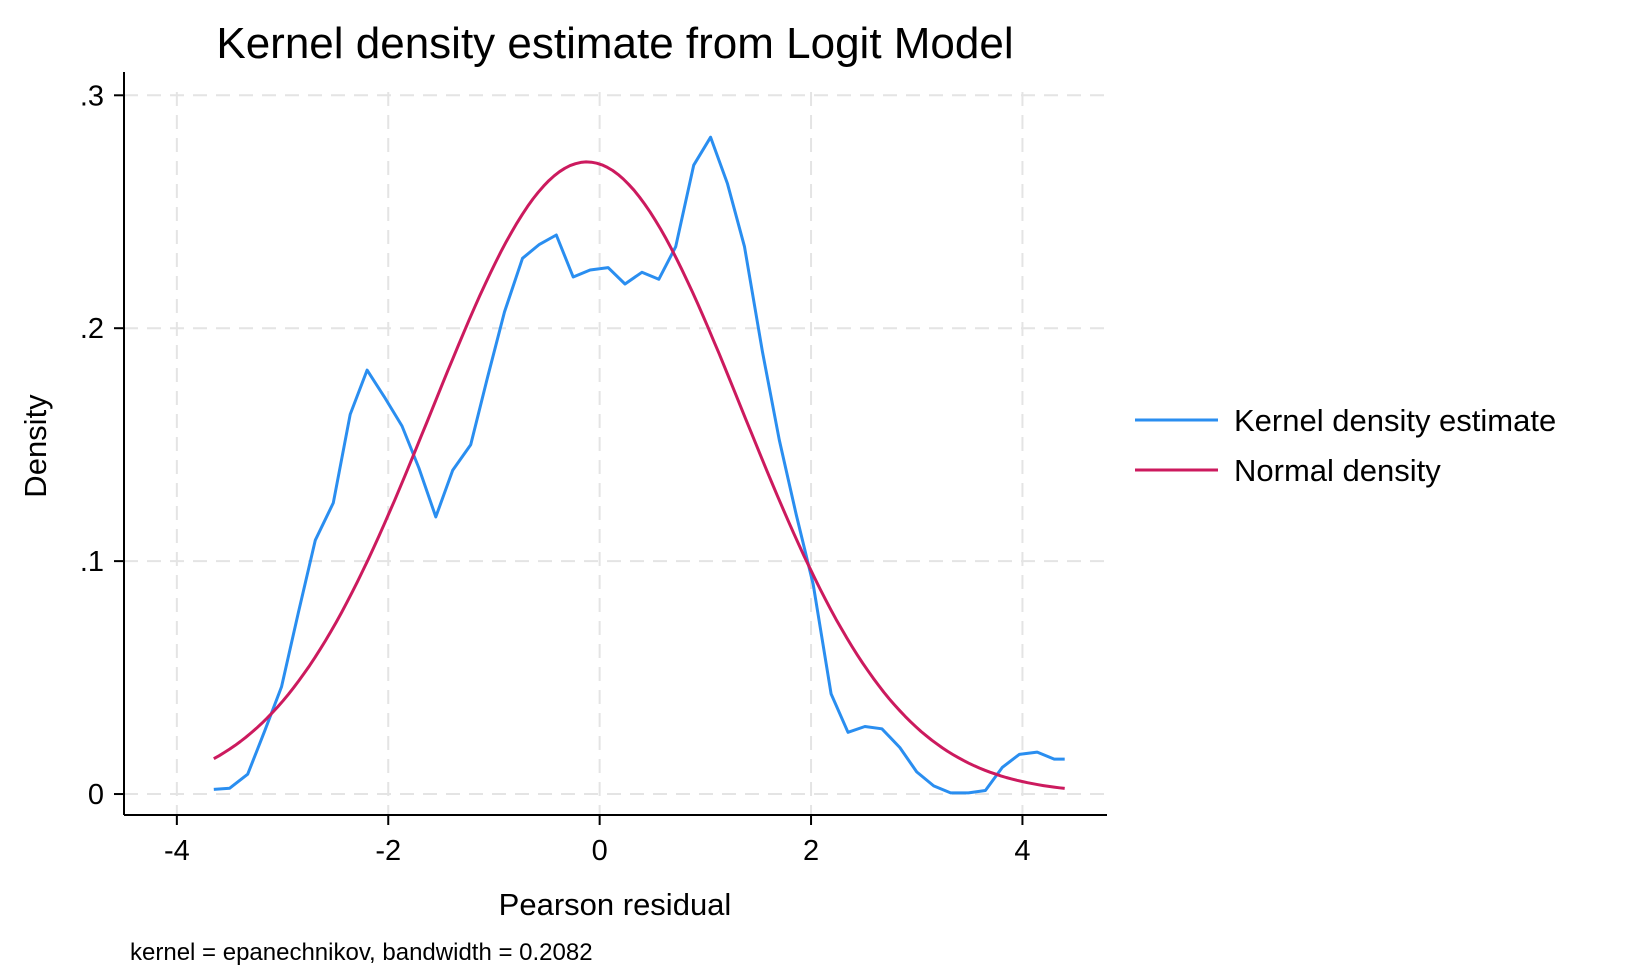  I want to click on y-tick-label: .3, so click(92, 96).